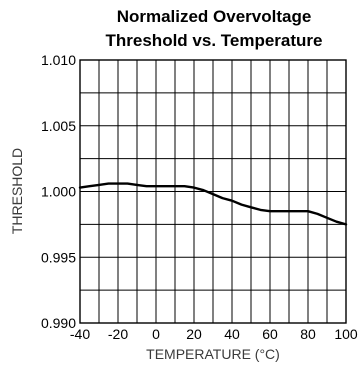 The image size is (360, 372). I want to click on chart-title-line-1: Normalized Overvoltage, so click(214, 16).